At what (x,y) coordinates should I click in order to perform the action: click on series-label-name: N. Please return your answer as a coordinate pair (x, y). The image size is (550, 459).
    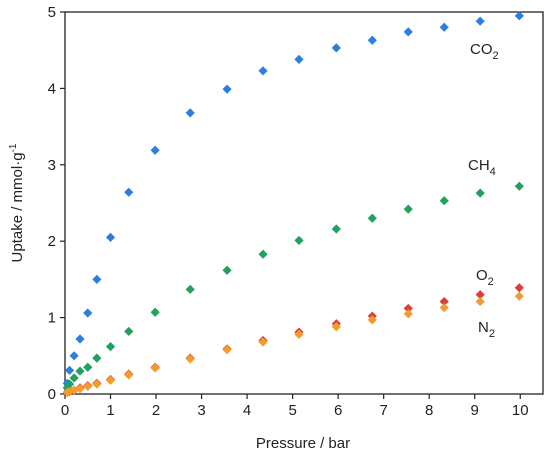
    Looking at the image, I should click on (483, 327).